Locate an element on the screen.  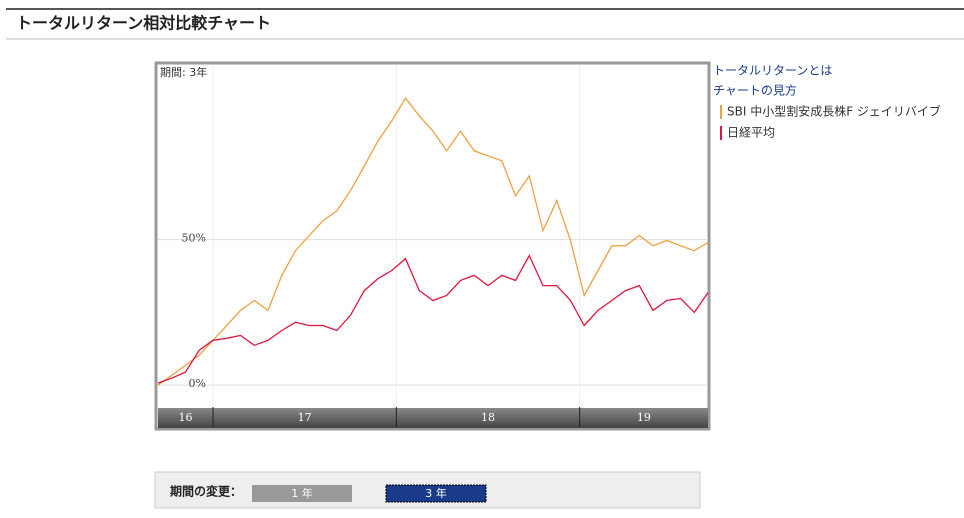
x-tick-label: 19 is located at coordinates (644, 417).